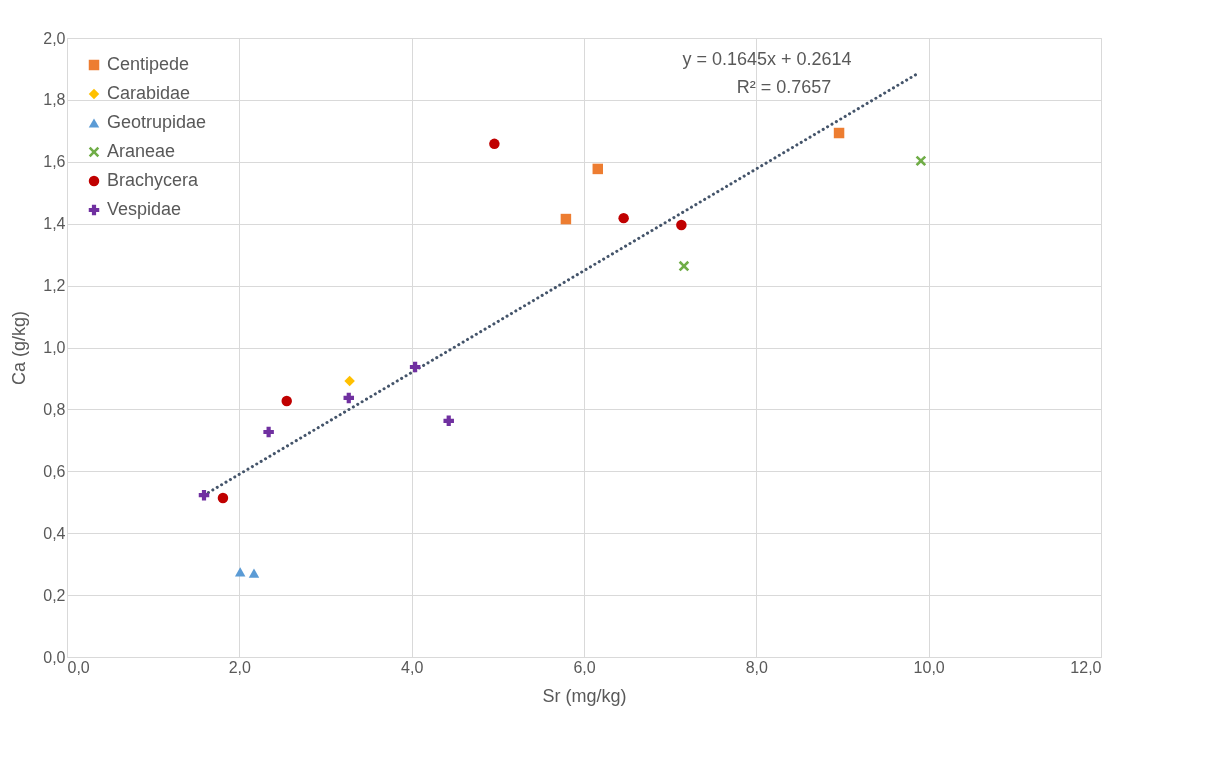 The image size is (1208, 767). I want to click on legend-label: Geotrupidae, so click(157, 122).